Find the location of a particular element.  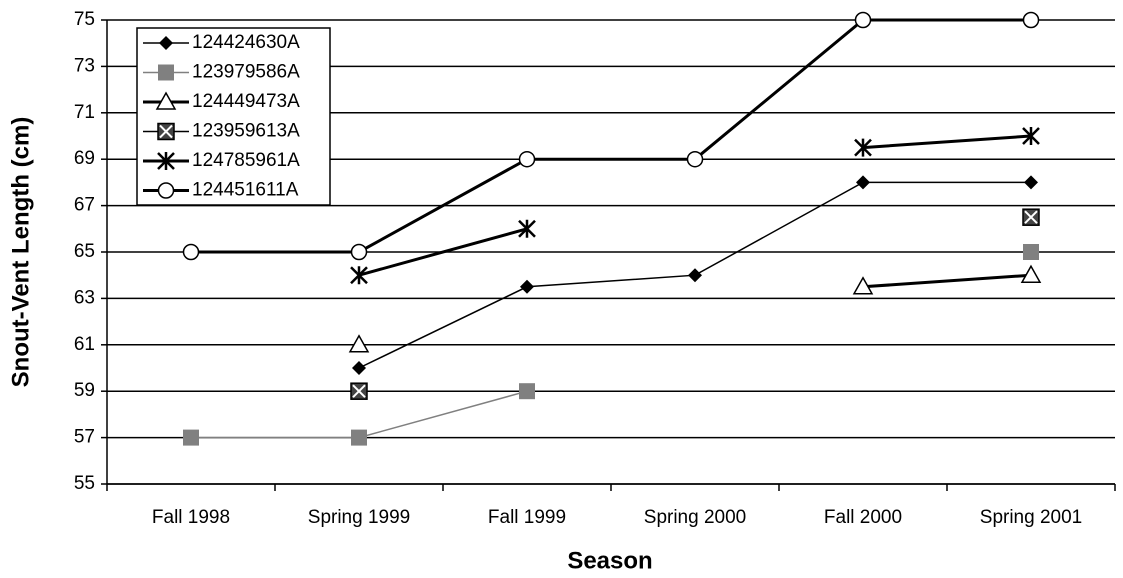

legend-label: 124449473A is located at coordinates (246, 101).